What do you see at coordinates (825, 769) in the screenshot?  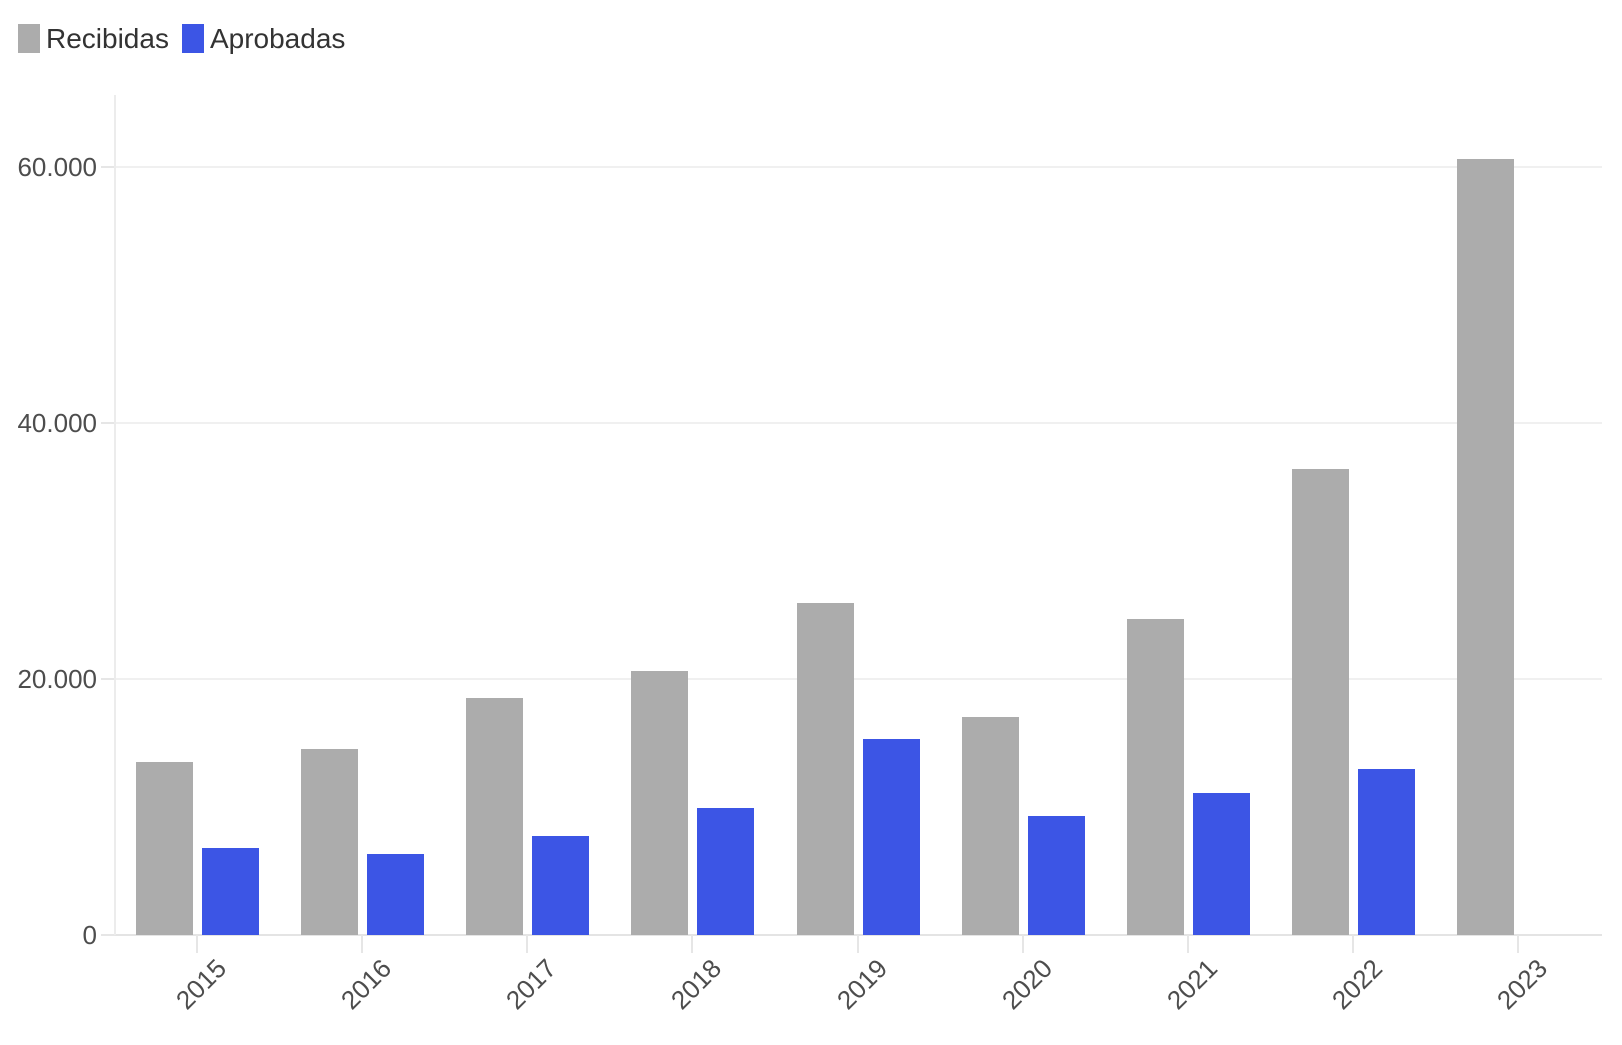 I see `bar-recibidas-2019` at bounding box center [825, 769].